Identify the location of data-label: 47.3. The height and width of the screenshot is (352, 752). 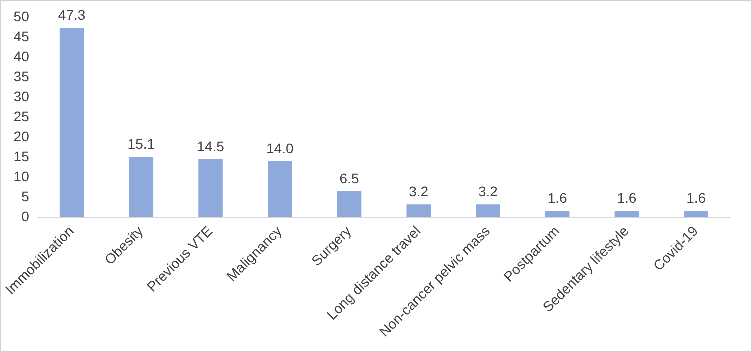
(72, 15).